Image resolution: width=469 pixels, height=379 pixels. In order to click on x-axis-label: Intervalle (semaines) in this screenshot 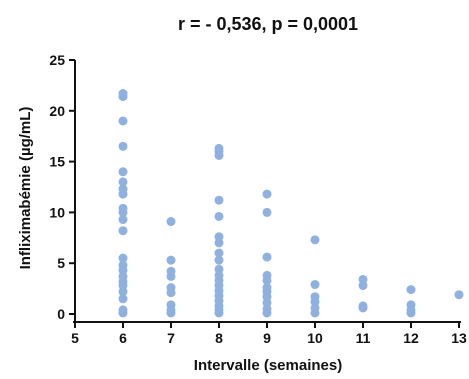, I will do `click(268, 365)`.